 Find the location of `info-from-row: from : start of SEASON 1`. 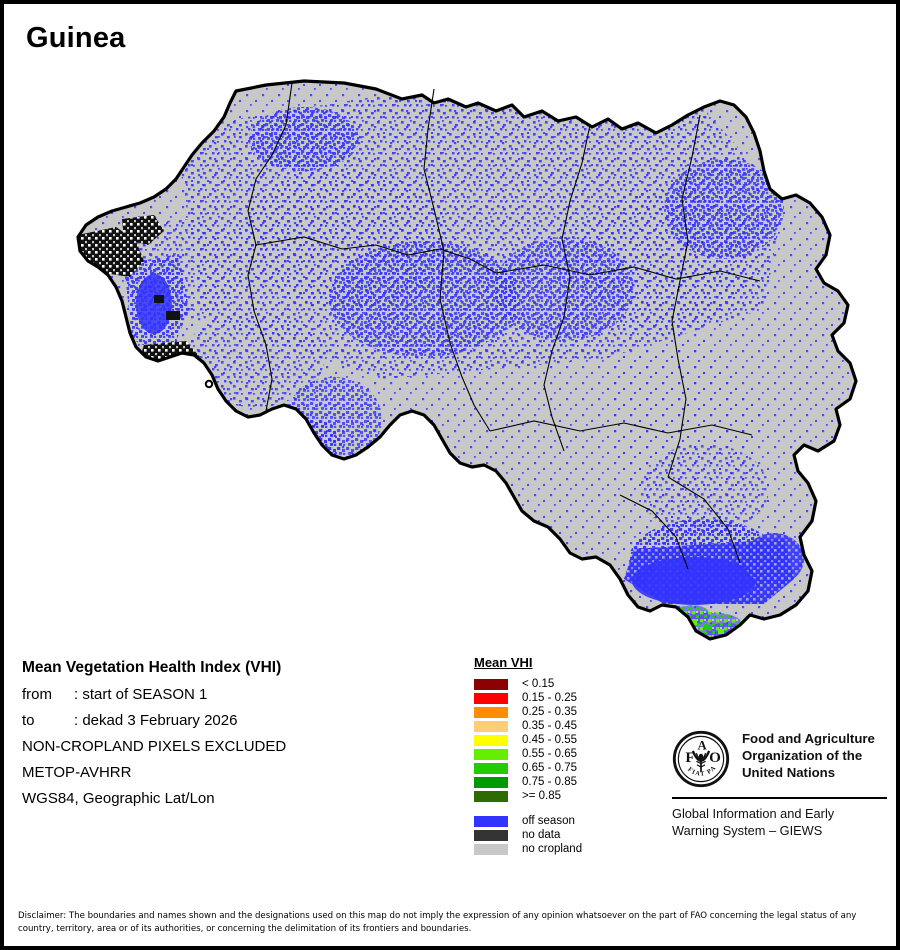

info-from-row: from : start of SEASON 1 is located at coordinates (232, 694).